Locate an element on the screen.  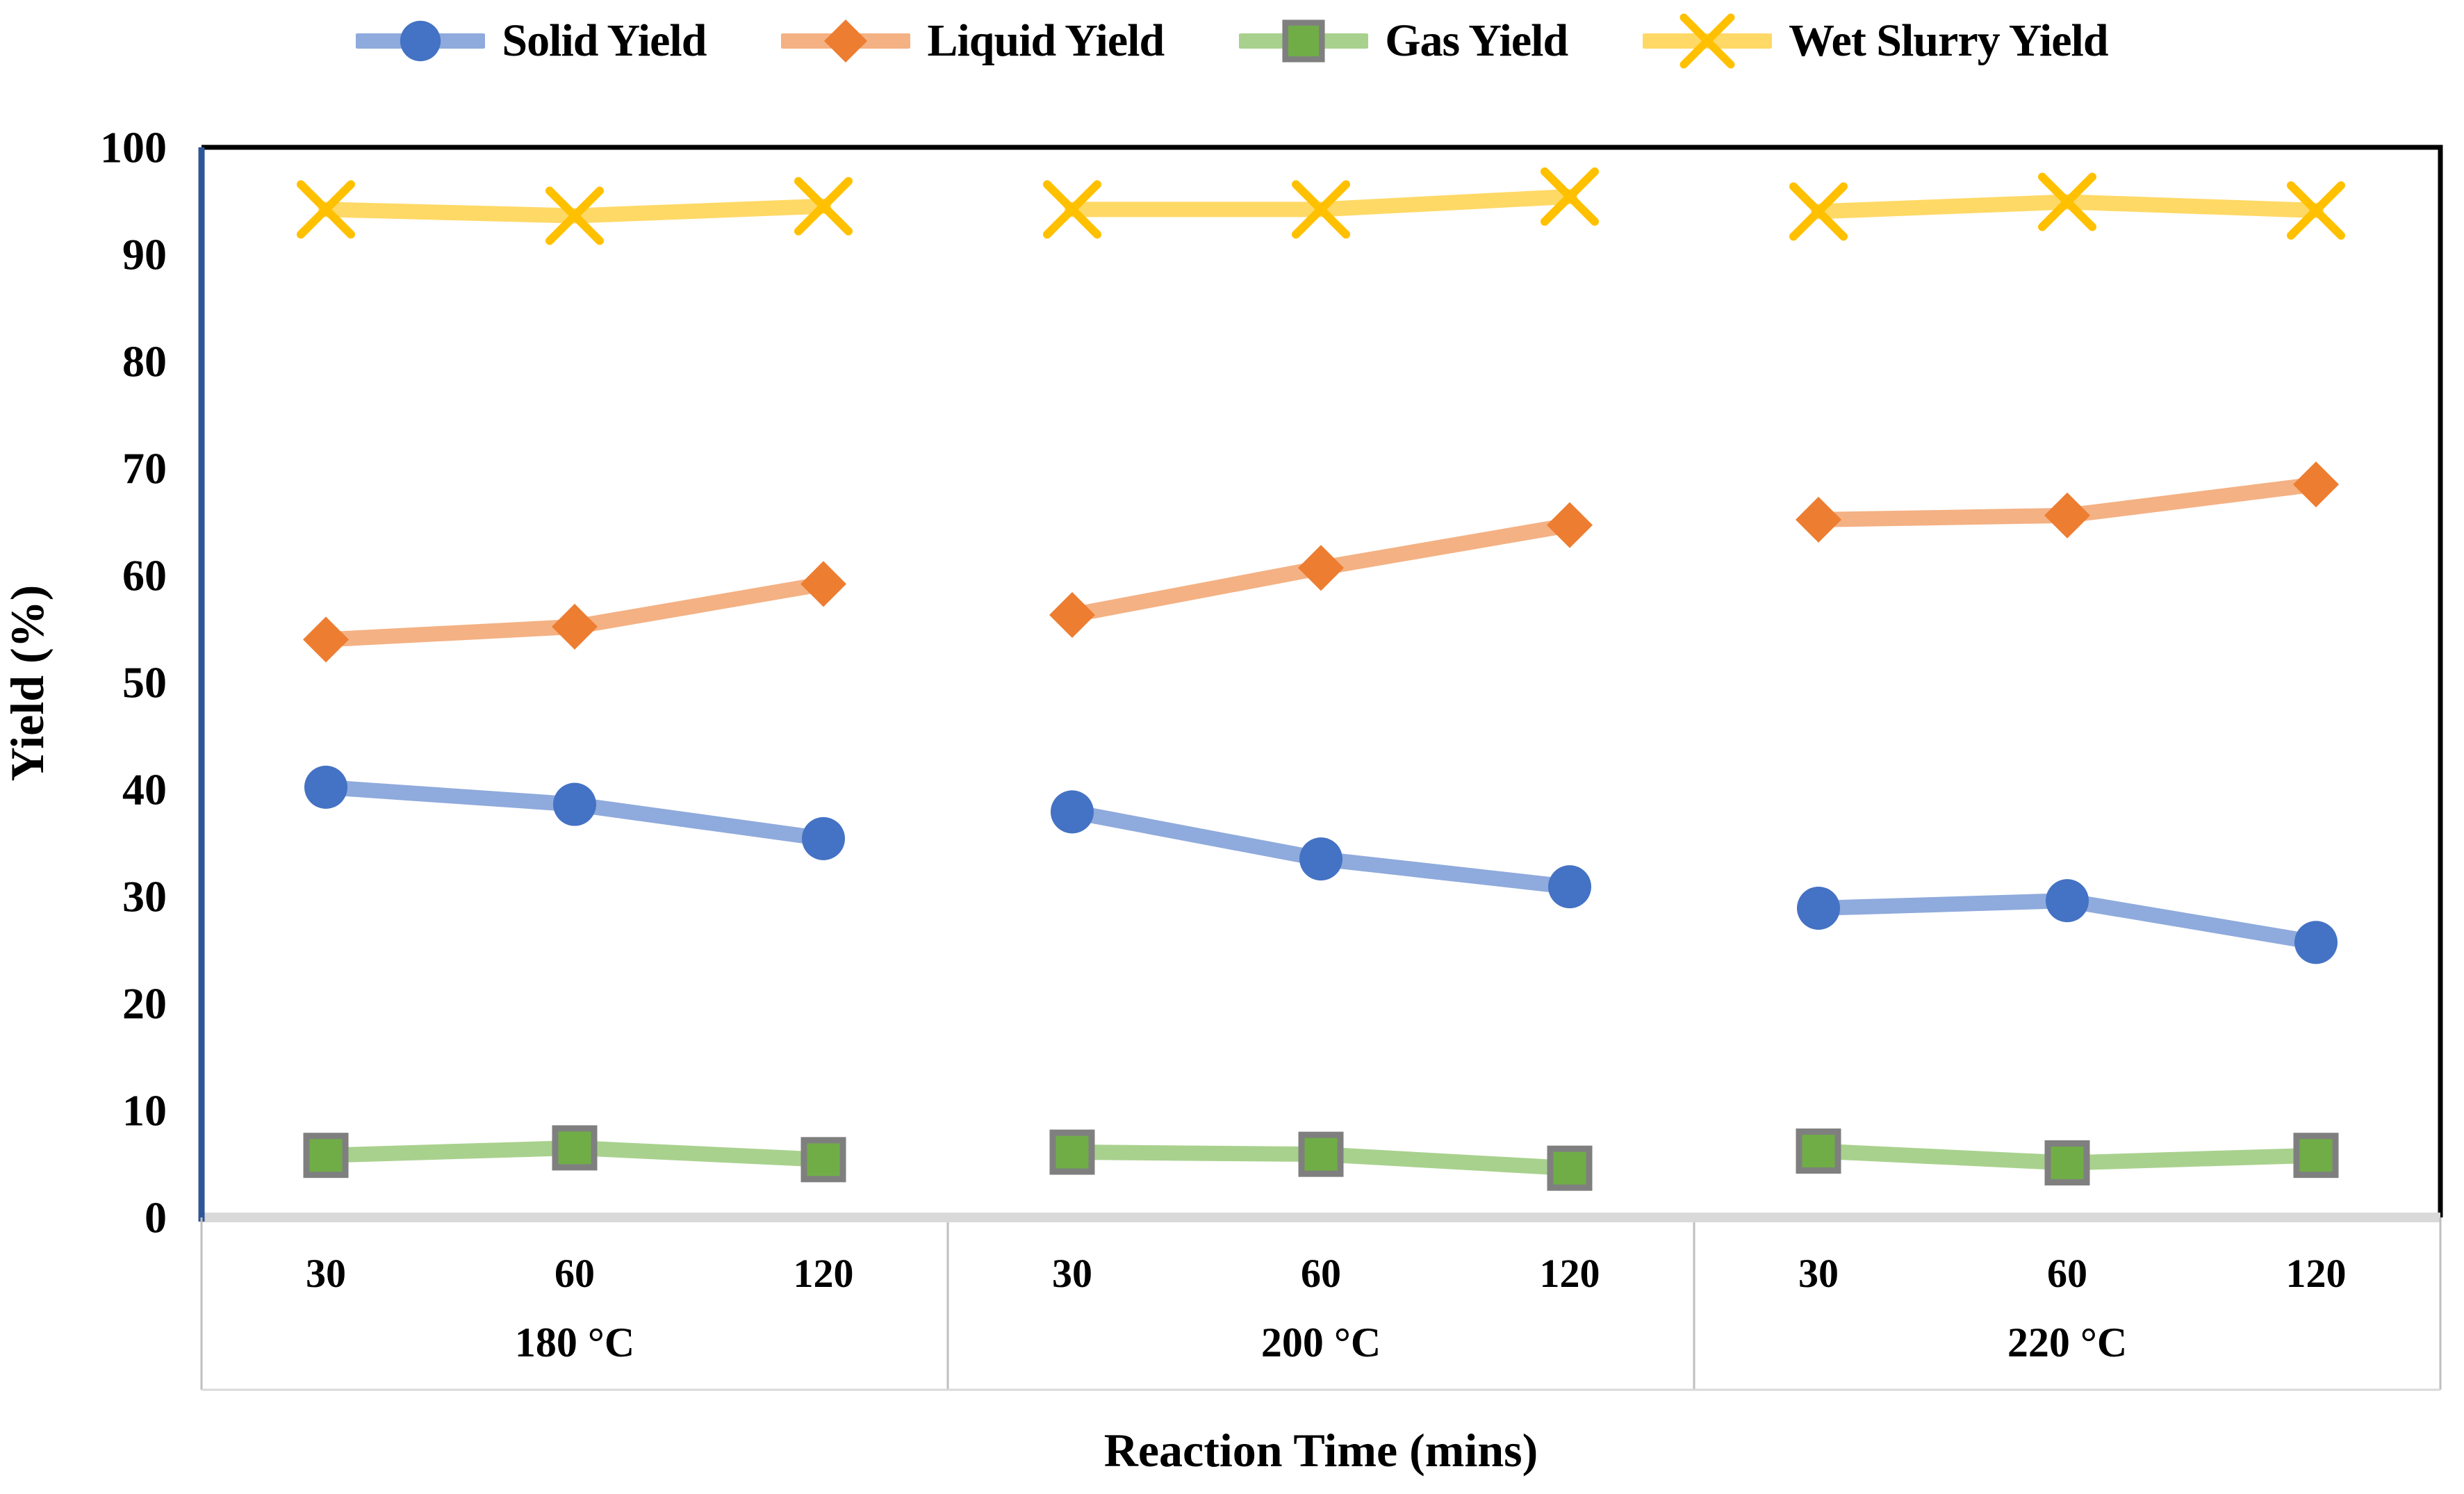
y-tick-label-70: 70 is located at coordinates (144, 468).